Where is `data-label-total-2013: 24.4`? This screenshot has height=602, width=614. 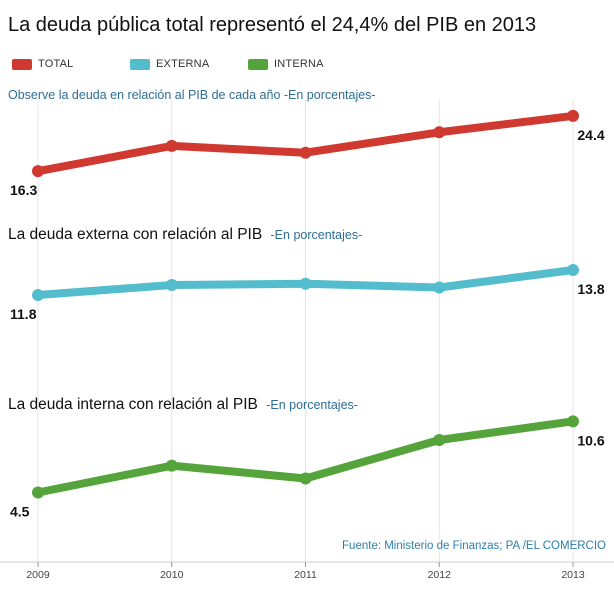
data-label-total-2013: 24.4 is located at coordinates (590, 135).